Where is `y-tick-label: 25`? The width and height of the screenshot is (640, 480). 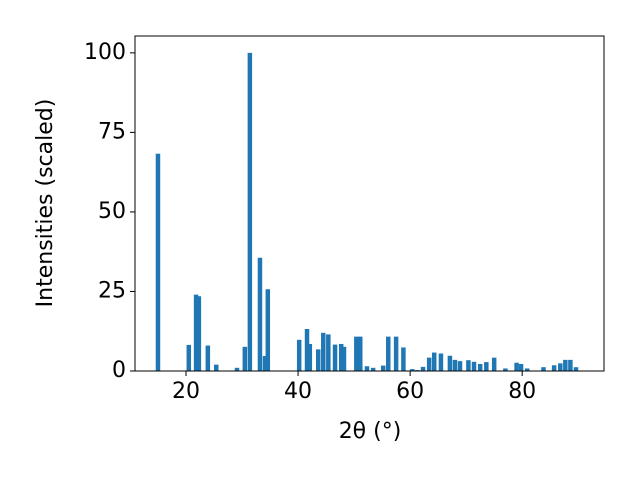
y-tick-label: 25 is located at coordinates (112, 290).